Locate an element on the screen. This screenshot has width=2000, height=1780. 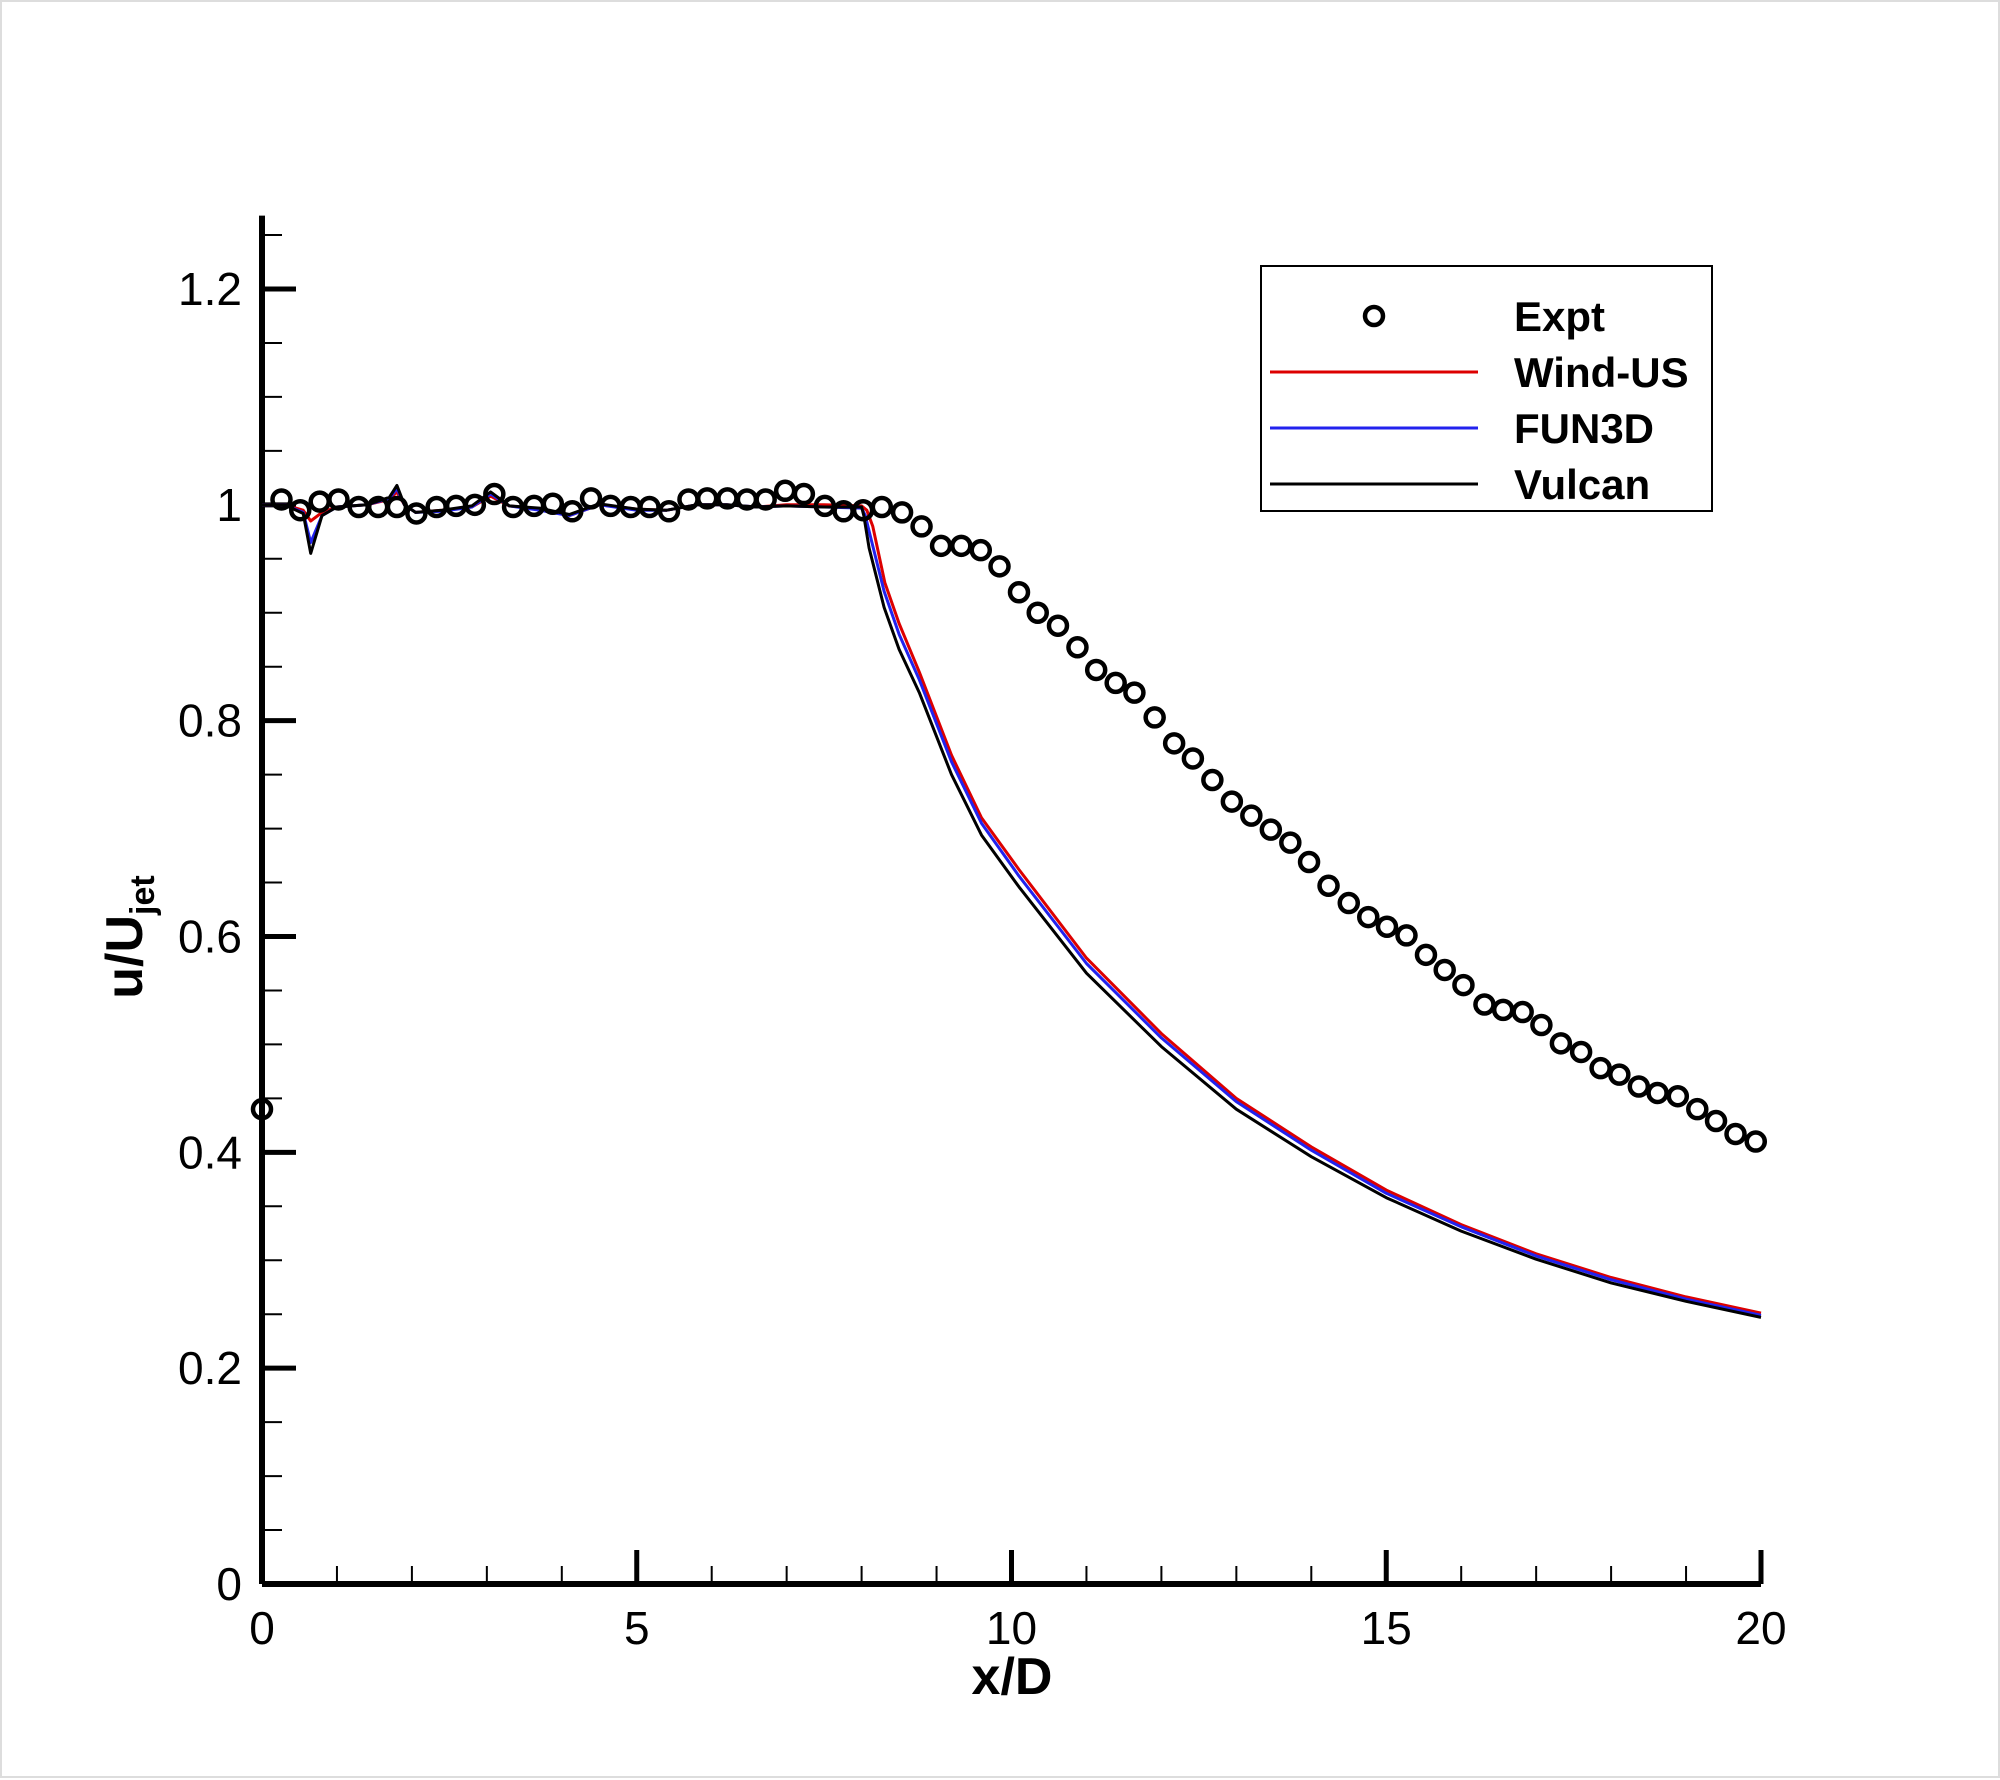
y-axis-label-sub: jet is located at coordinates (143, 895).